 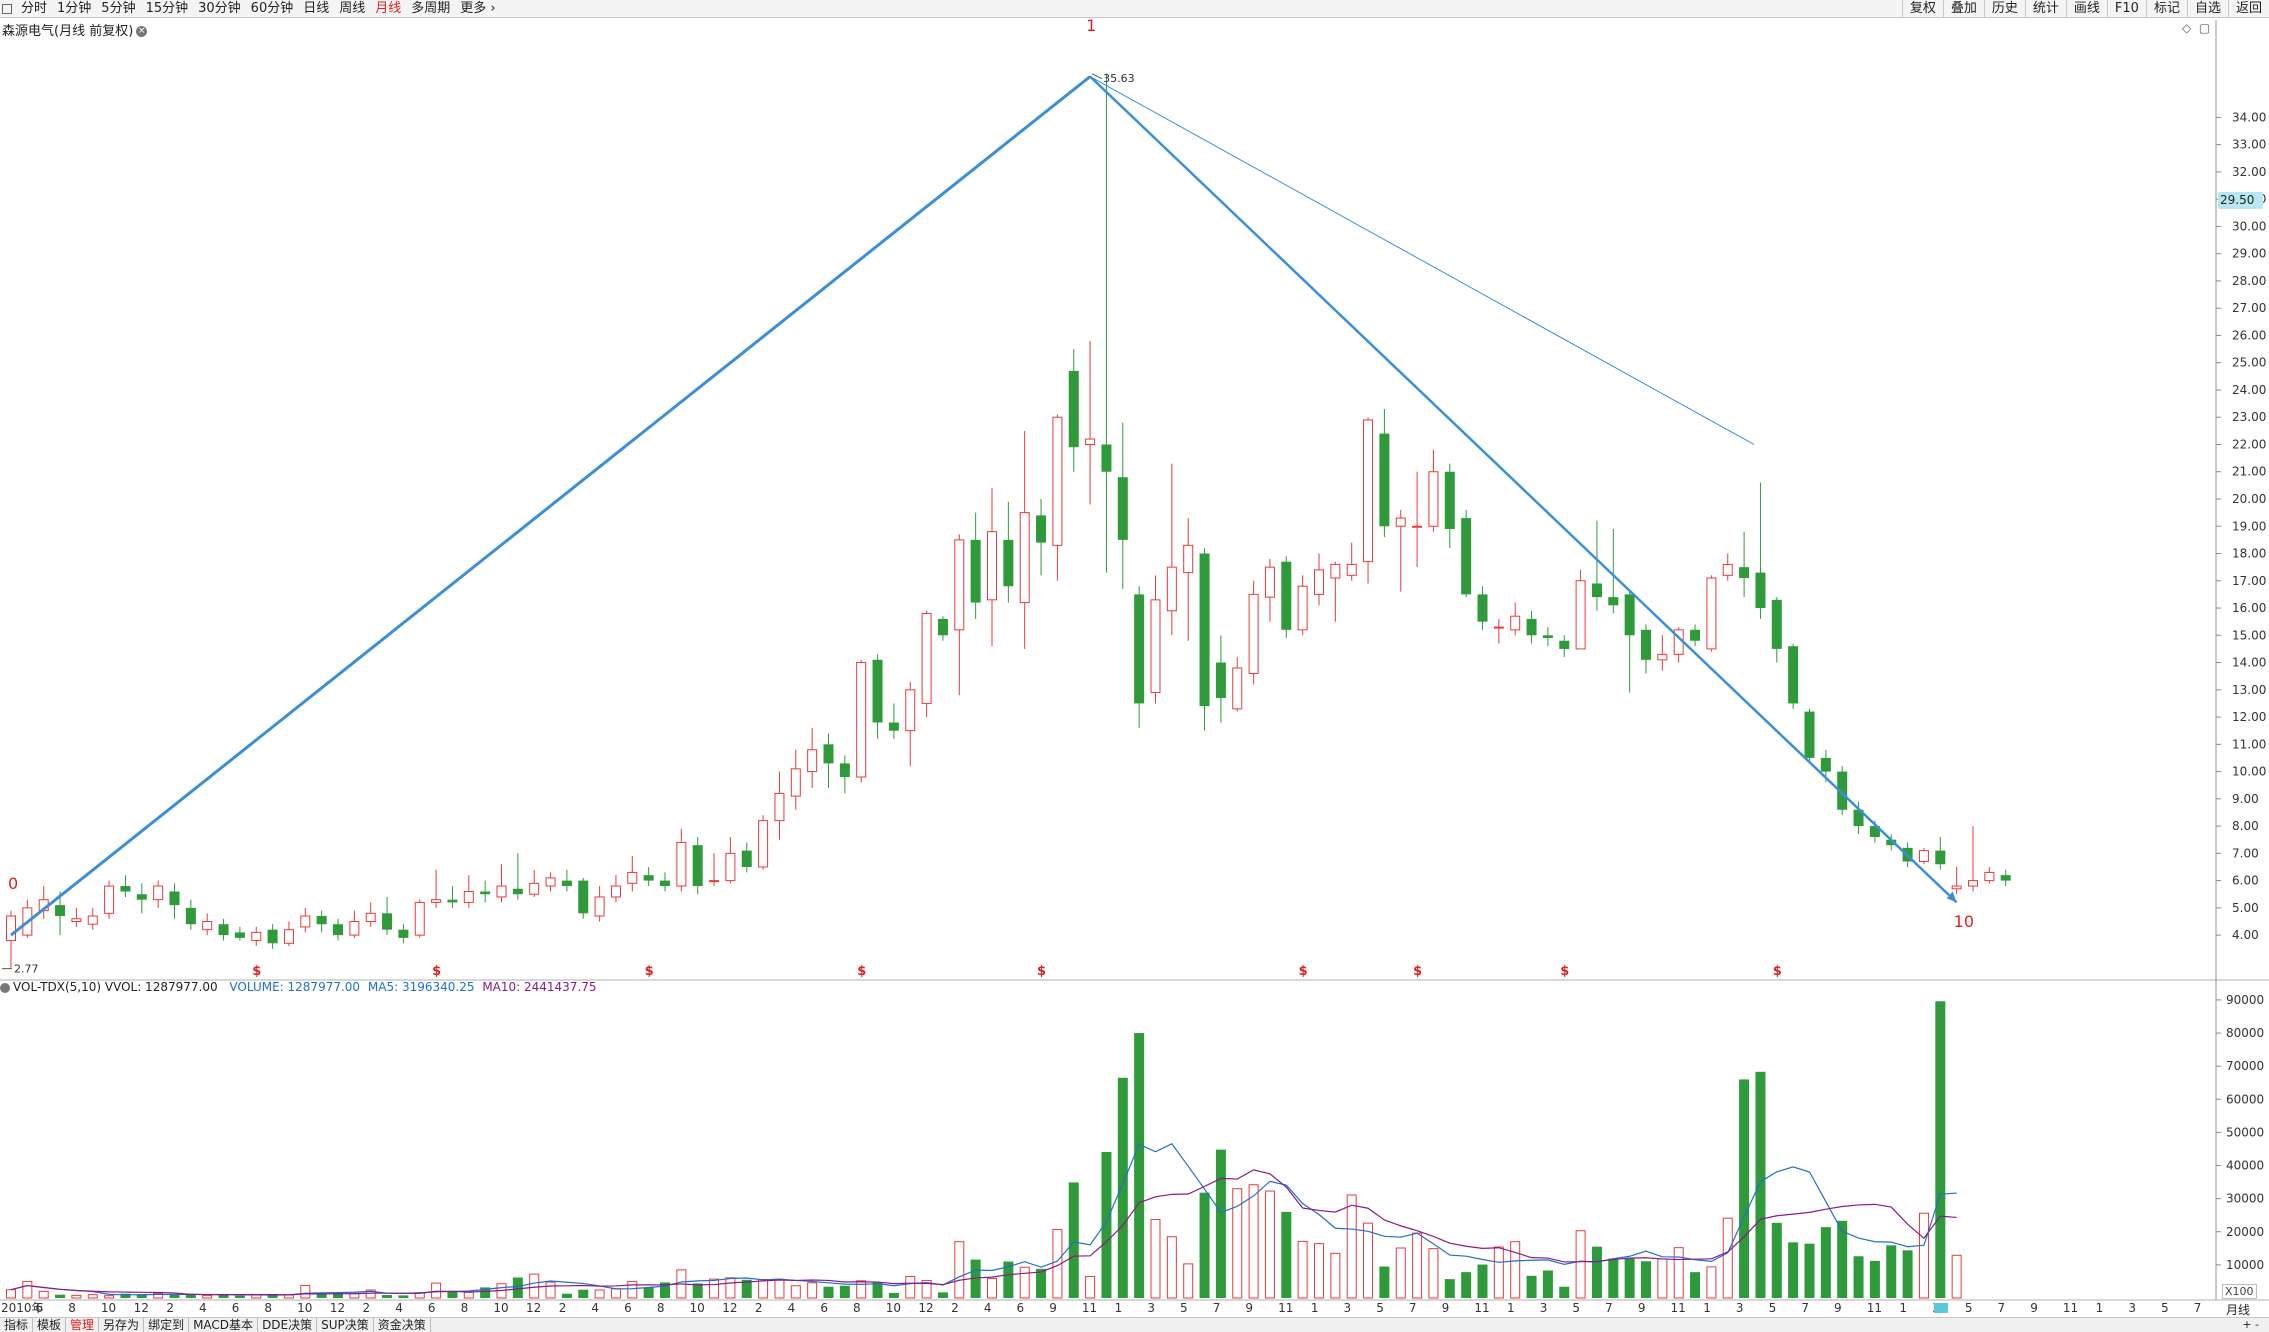 What do you see at coordinates (83, 1325) in the screenshot?
I see `bottom-tab-2: 管理` at bounding box center [83, 1325].